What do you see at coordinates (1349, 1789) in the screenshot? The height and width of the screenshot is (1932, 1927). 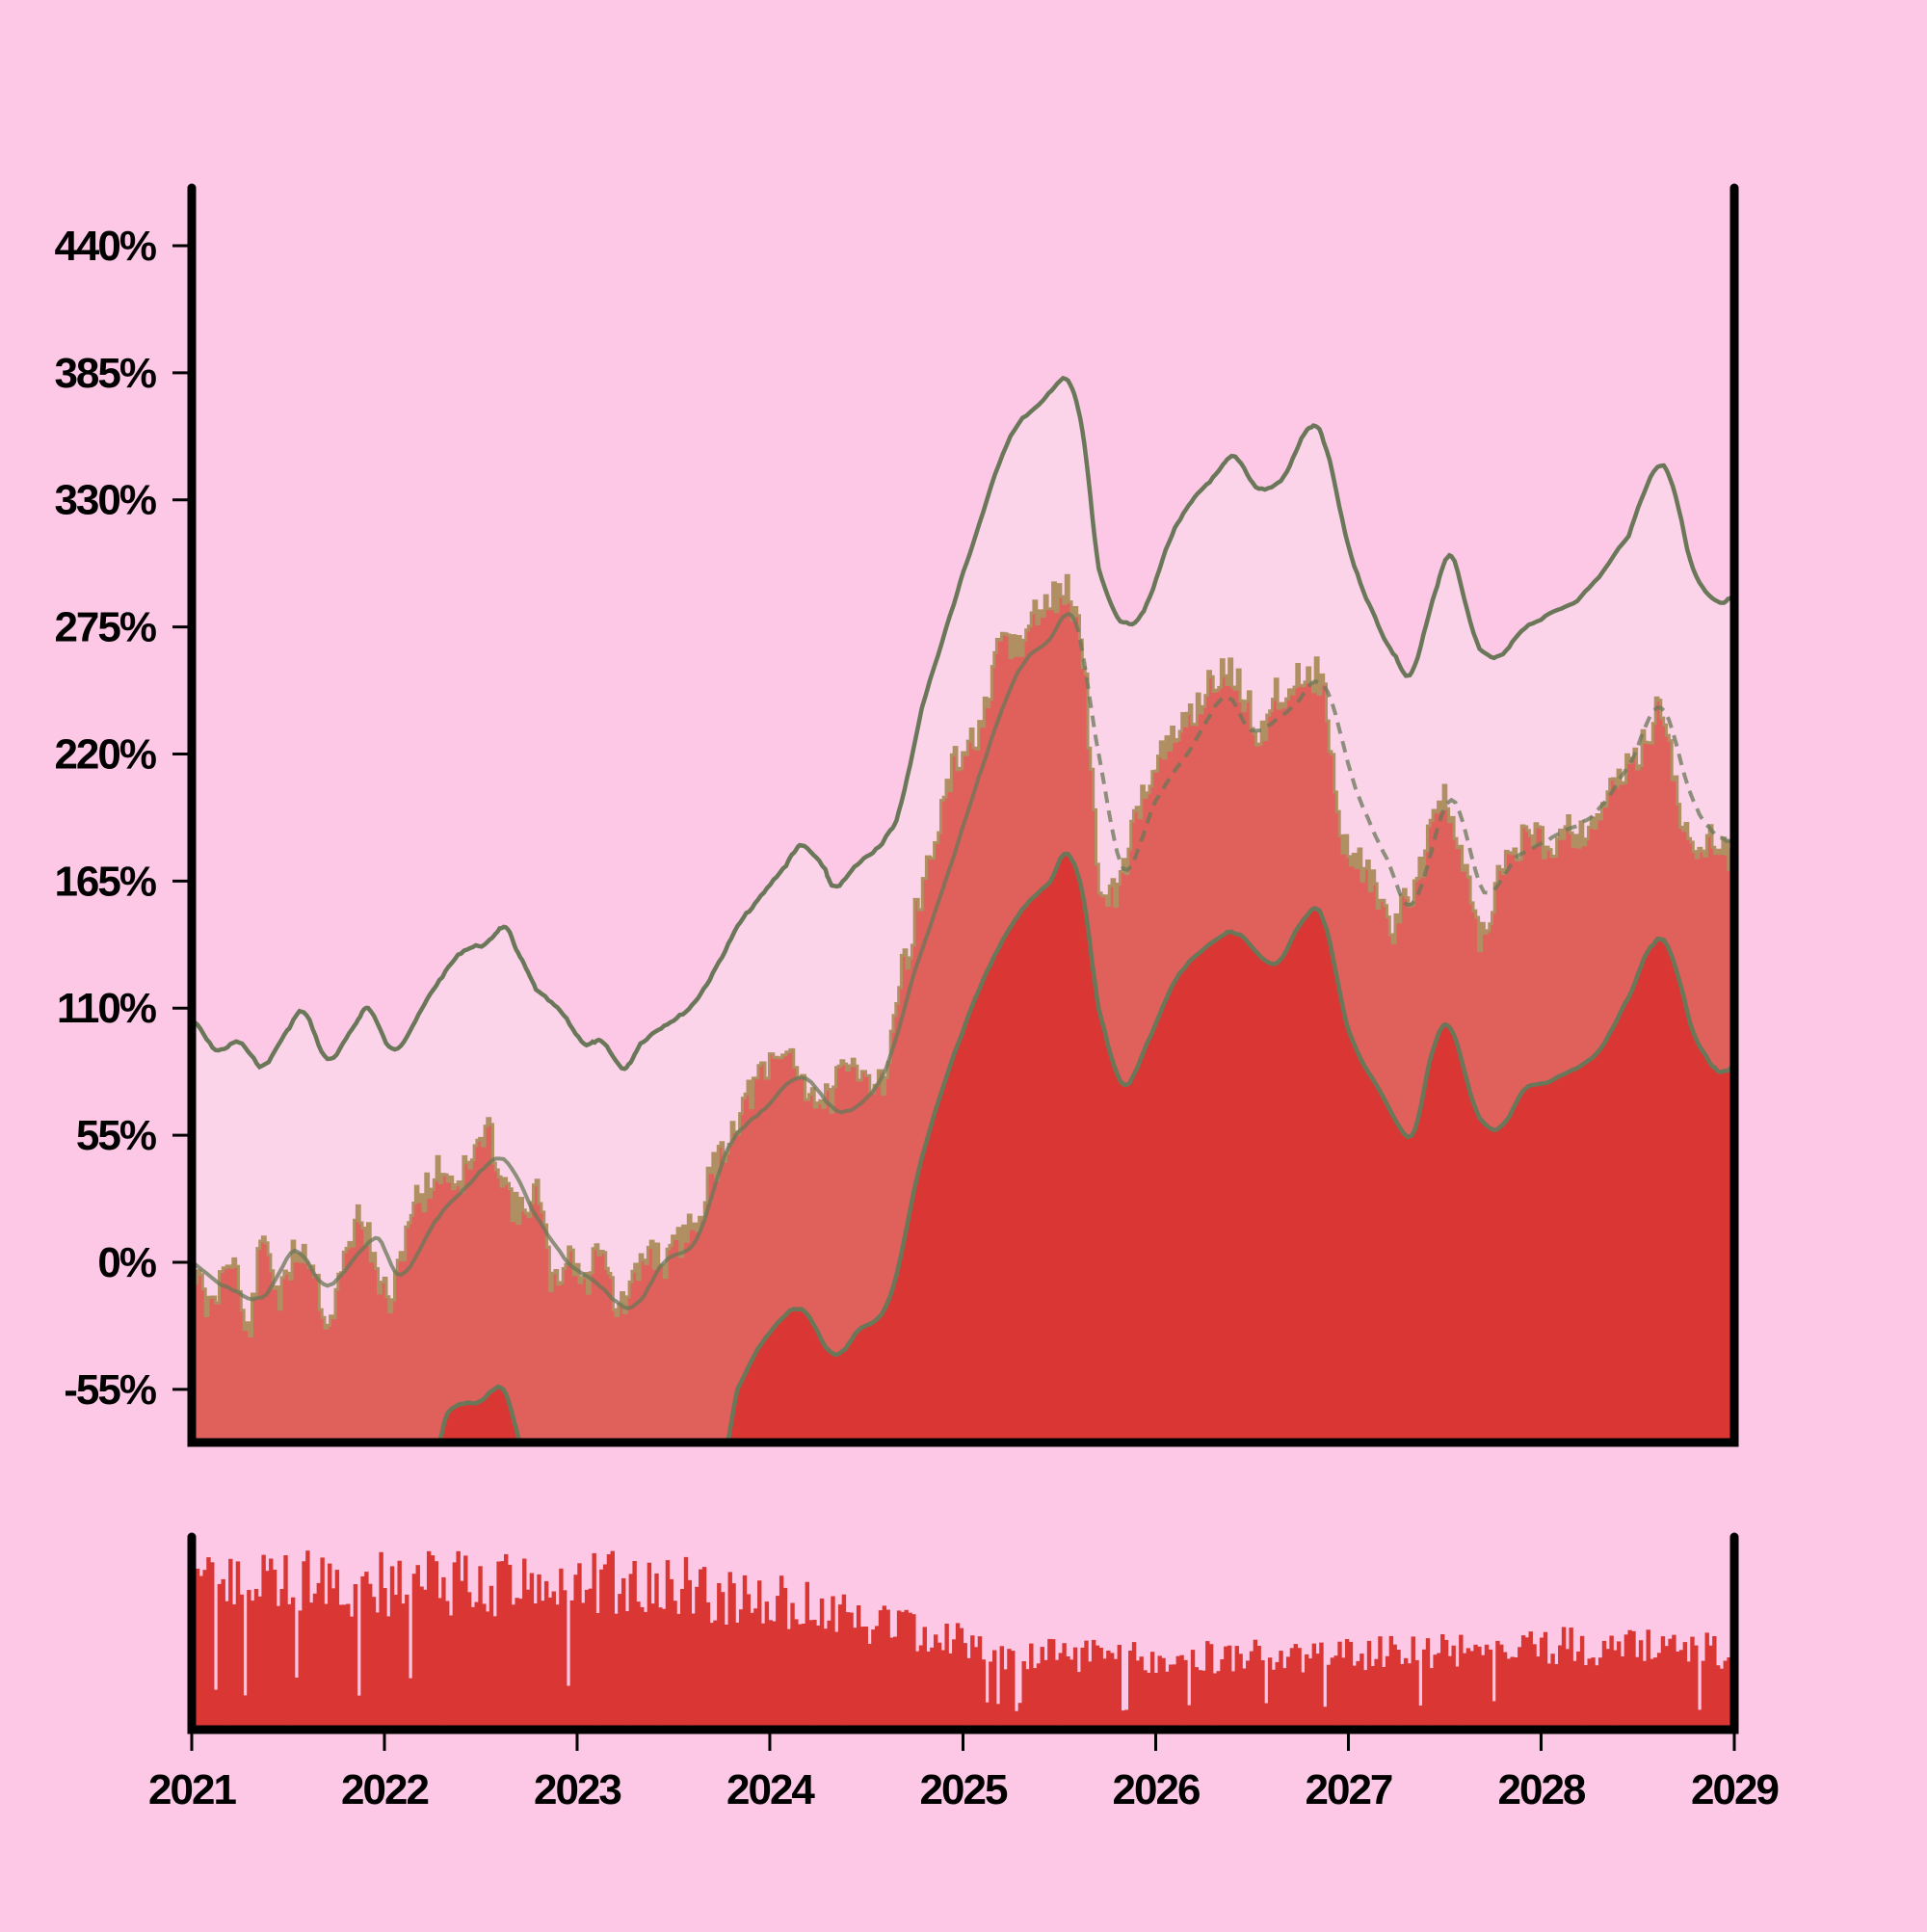 I see `x-tick-label: 2027` at bounding box center [1349, 1789].